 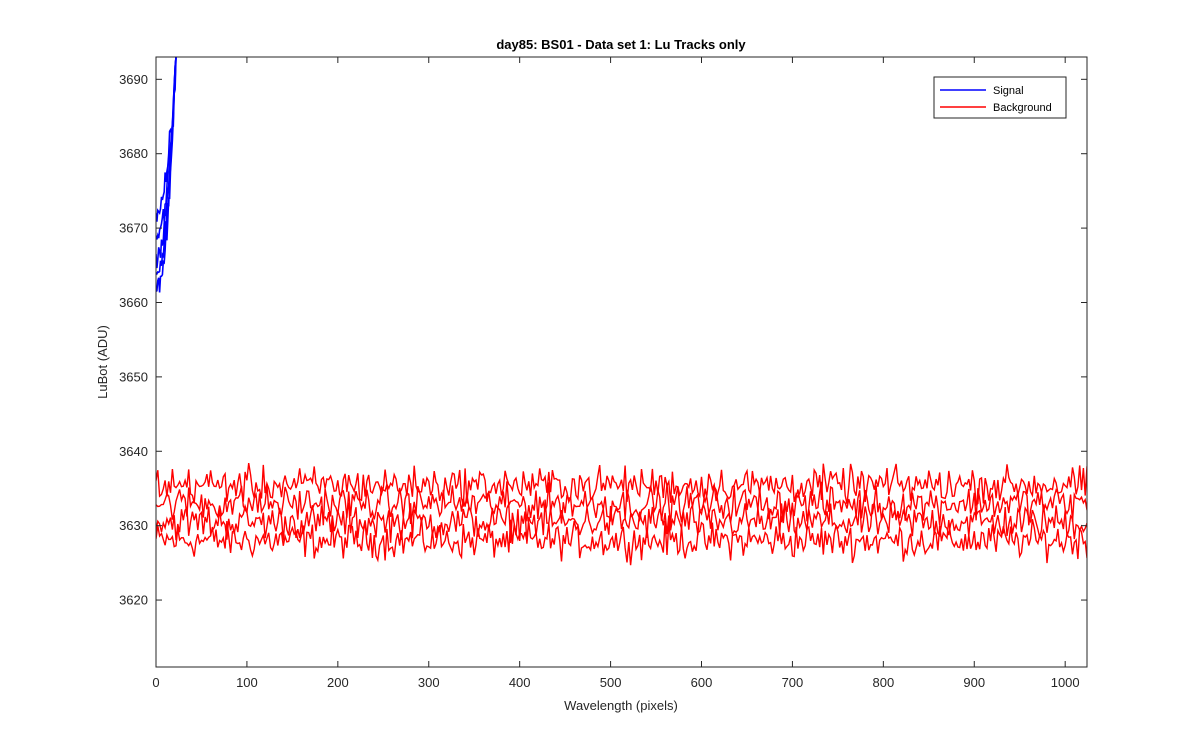 What do you see at coordinates (520, 682) in the screenshot?
I see `x-tick-label: 400` at bounding box center [520, 682].